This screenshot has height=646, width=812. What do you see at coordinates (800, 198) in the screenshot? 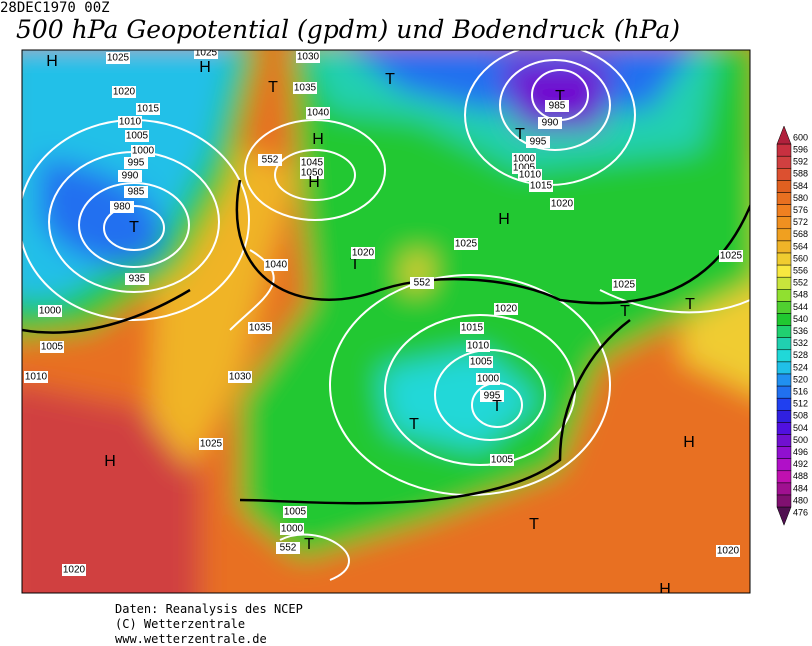
I see `colorbar-label: 580` at bounding box center [800, 198].